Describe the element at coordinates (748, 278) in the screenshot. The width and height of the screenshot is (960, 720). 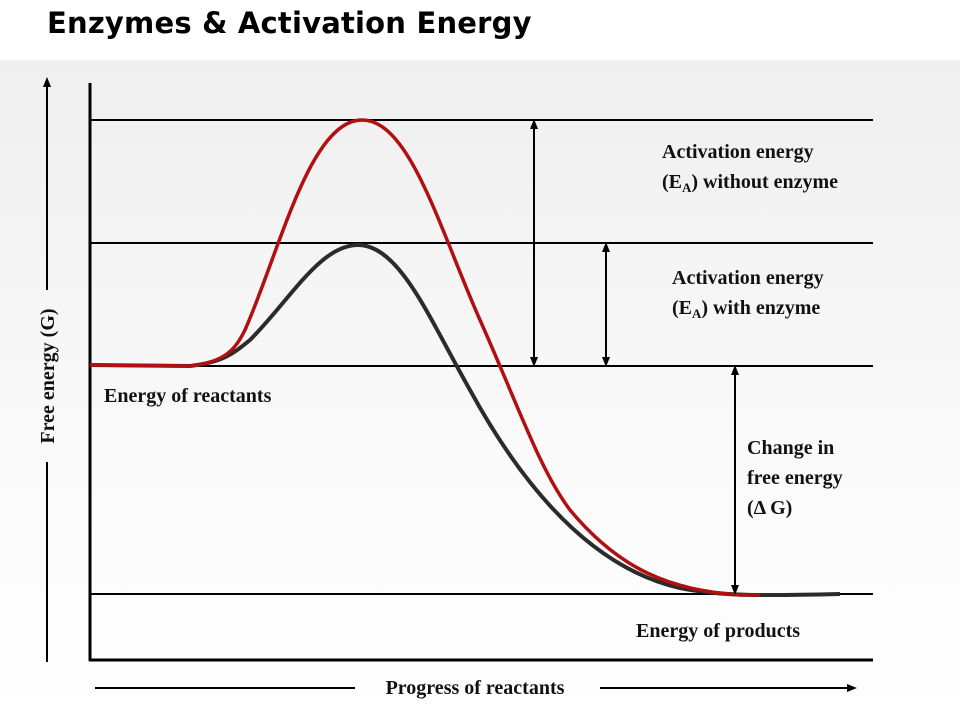
I see `ea-with-label-line1: Activation energy` at that location.